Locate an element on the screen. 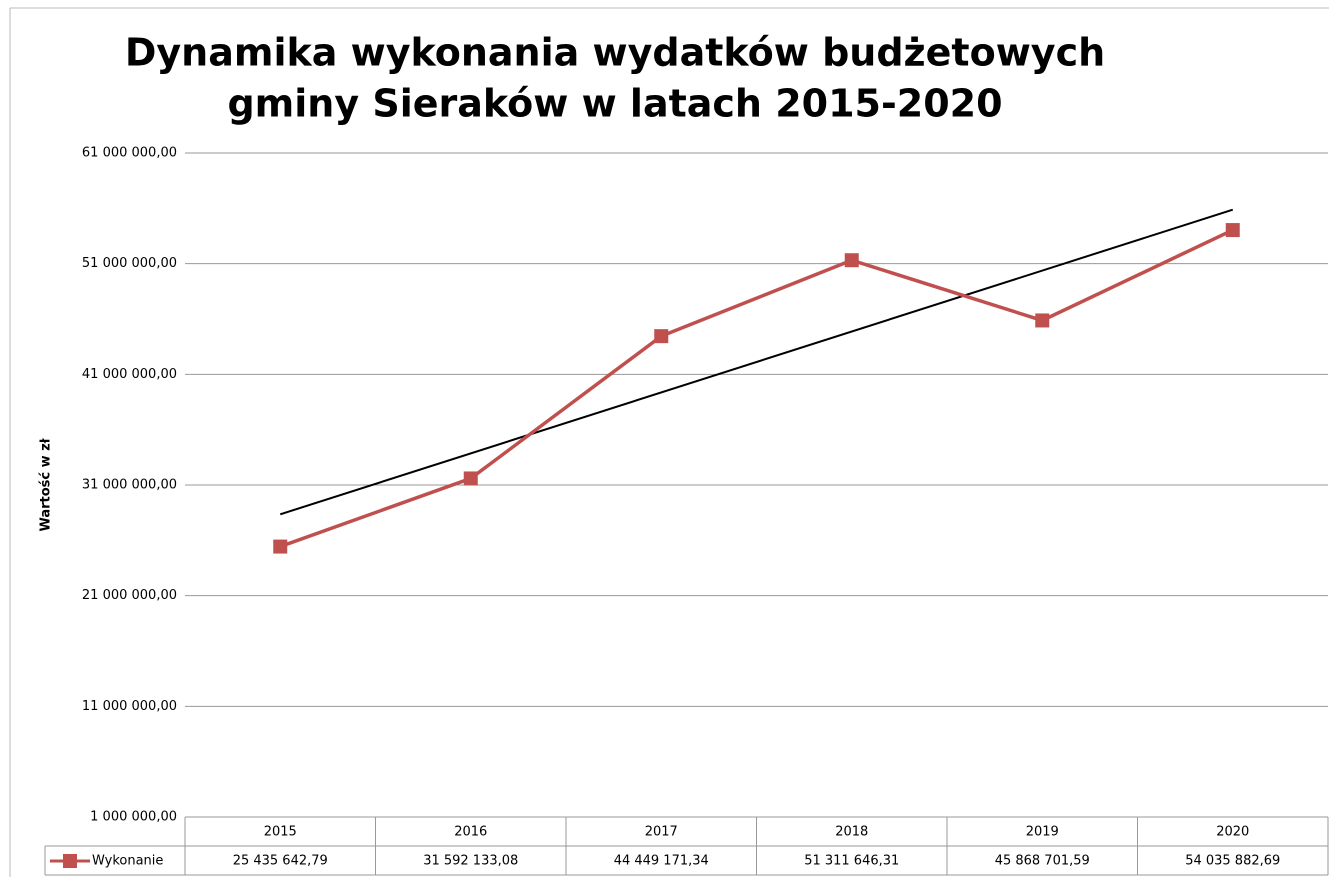 The width and height of the screenshot is (1329, 877). y-tick-label: 41 000 000,00 is located at coordinates (129, 374).